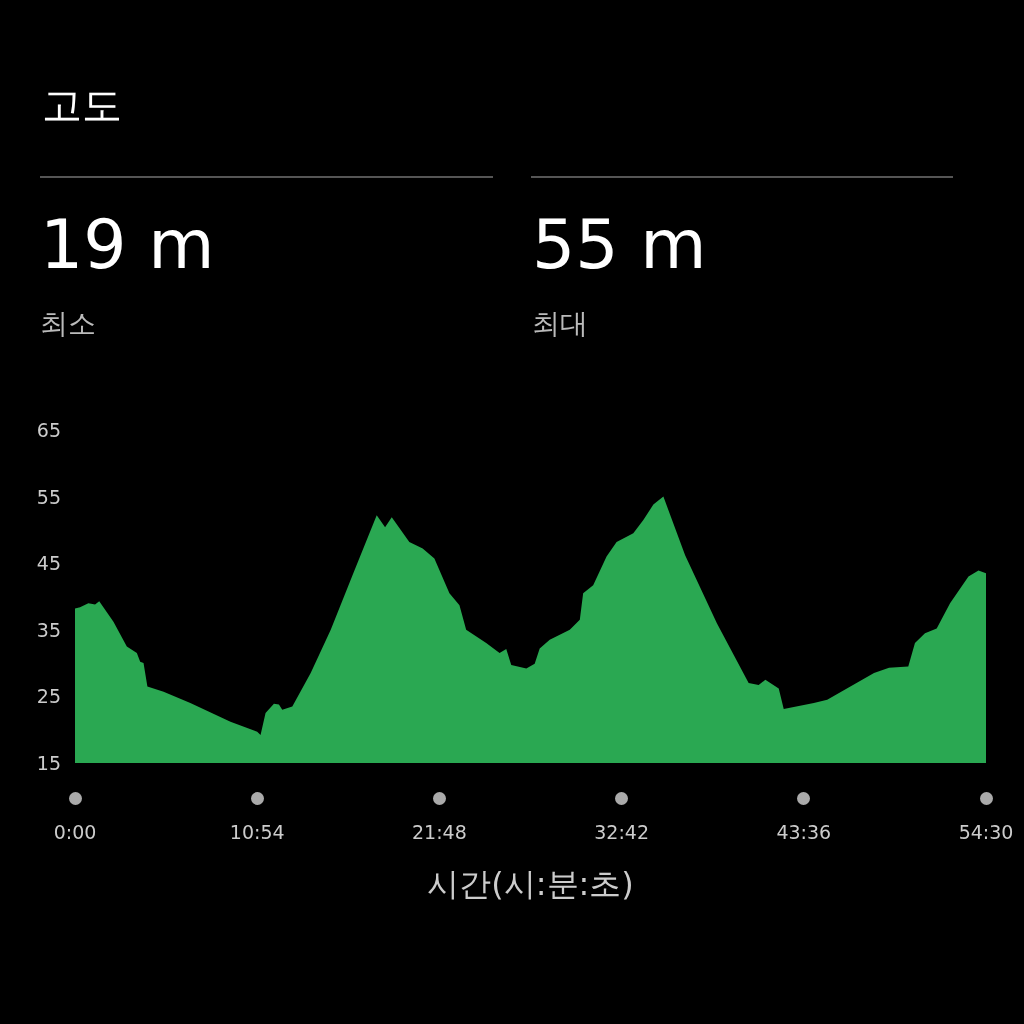  What do you see at coordinates (48, 763) in the screenshot?
I see `y-tick-label: 15` at bounding box center [48, 763].